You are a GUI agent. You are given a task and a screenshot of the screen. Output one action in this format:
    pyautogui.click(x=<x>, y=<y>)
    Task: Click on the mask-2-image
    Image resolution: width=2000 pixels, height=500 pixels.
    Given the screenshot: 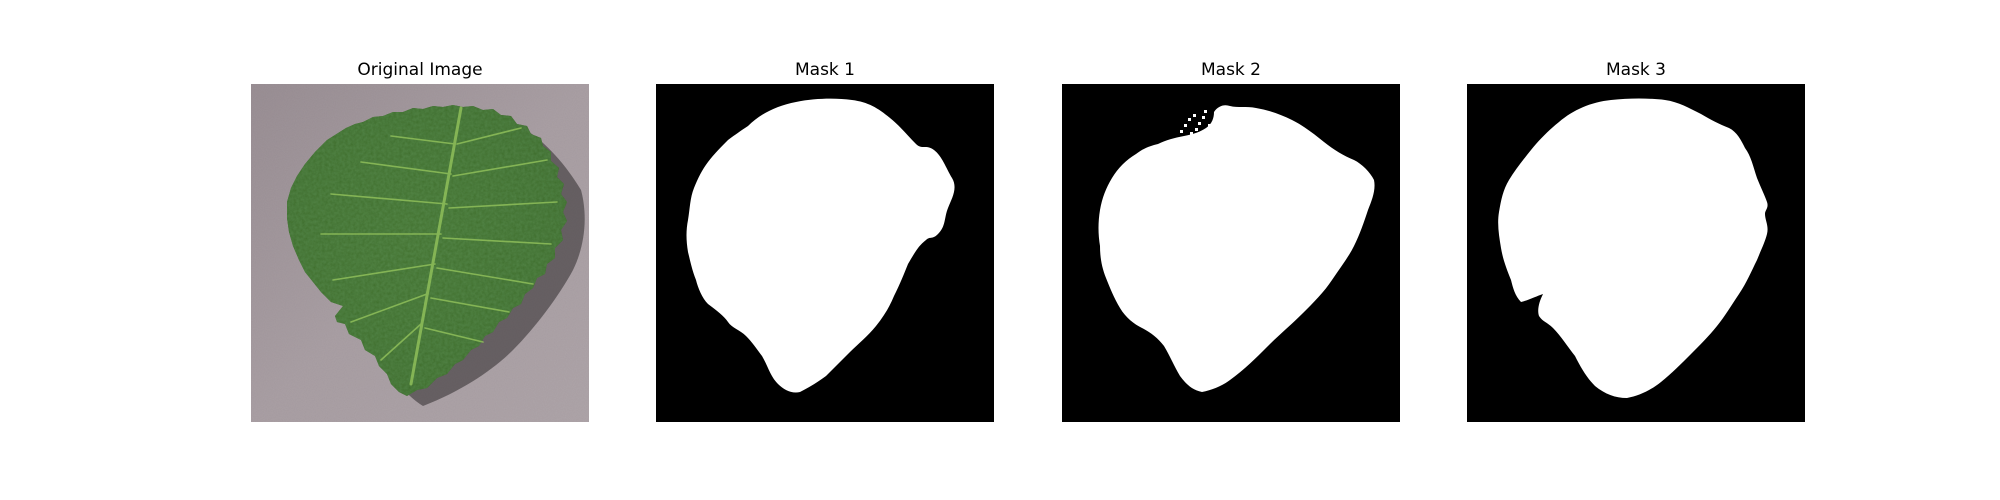 What is the action you would take?
    pyautogui.click(x=1231, y=253)
    